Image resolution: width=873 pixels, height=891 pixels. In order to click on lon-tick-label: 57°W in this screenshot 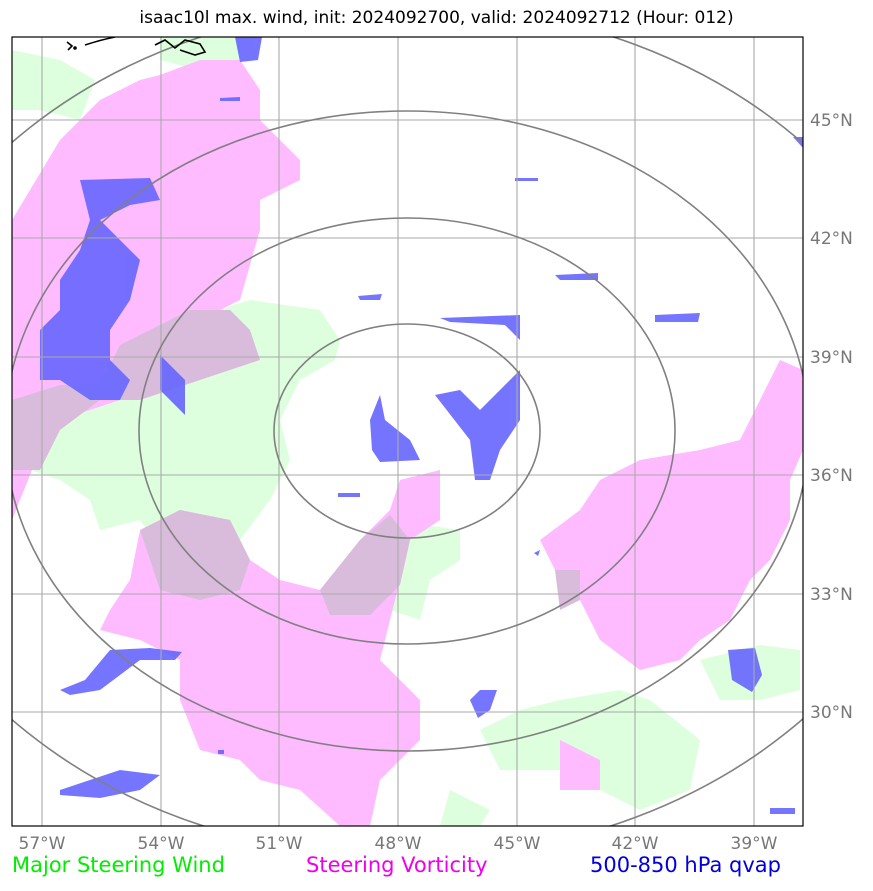, I will do `click(42, 844)`.